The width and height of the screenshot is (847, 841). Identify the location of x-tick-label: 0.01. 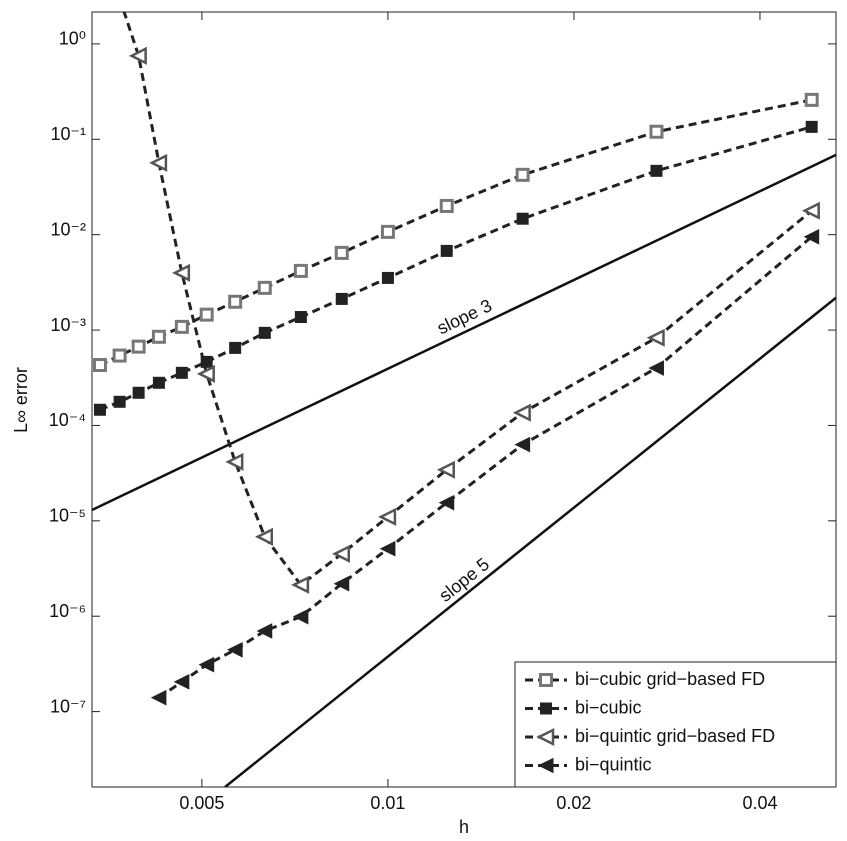
(387, 803).